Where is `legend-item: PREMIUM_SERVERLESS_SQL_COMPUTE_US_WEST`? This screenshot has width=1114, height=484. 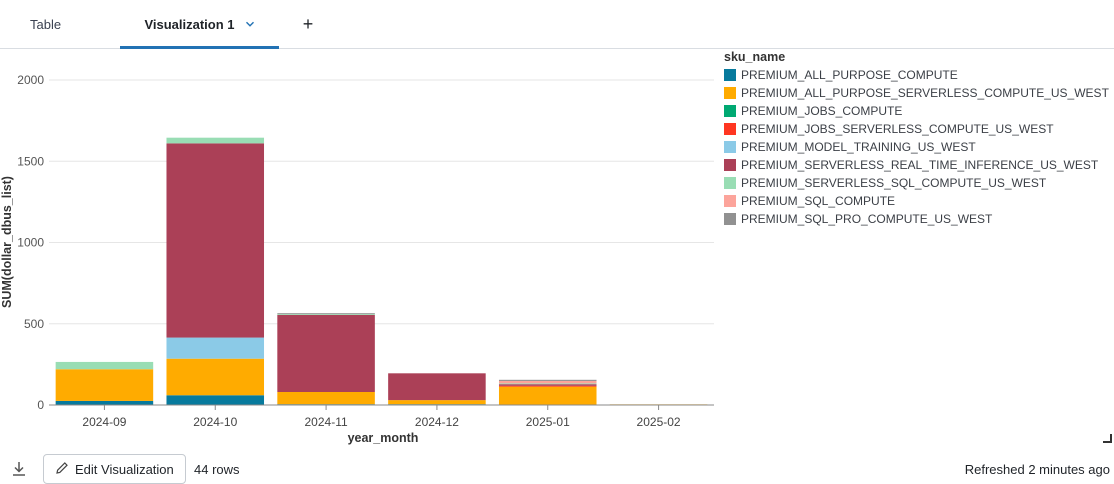
legend-item: PREMIUM_SERVERLESS_SQL_COMPUTE_US_WEST is located at coordinates (916, 183).